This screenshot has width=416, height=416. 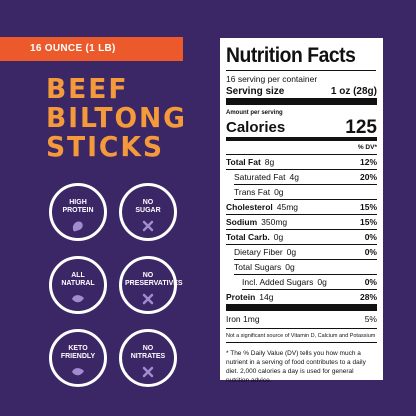 I want to click on nutrient-amount: 45mg, so click(x=287, y=207).